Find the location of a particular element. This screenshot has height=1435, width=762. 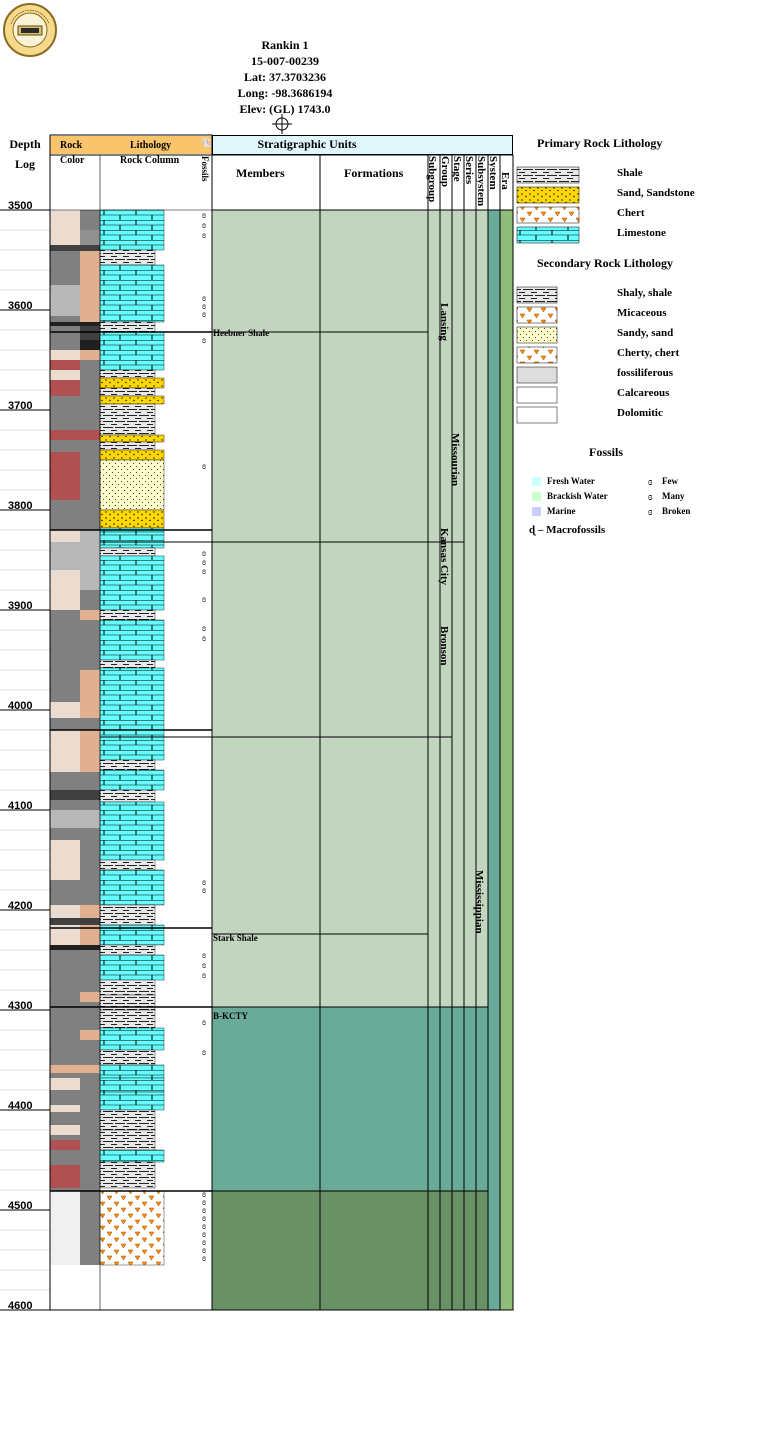

legend-few-label: Few is located at coordinates (670, 481).